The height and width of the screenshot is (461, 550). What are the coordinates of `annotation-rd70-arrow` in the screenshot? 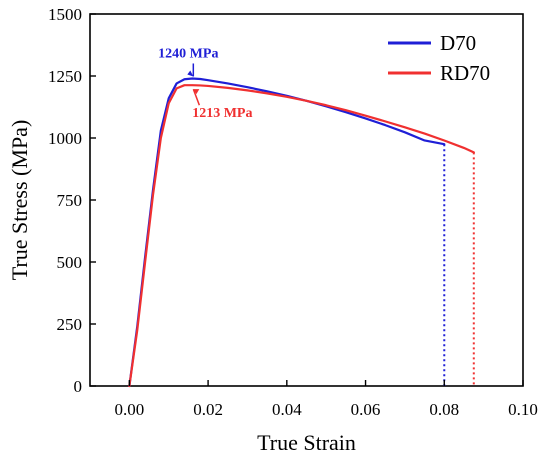 It's located at (196, 97).